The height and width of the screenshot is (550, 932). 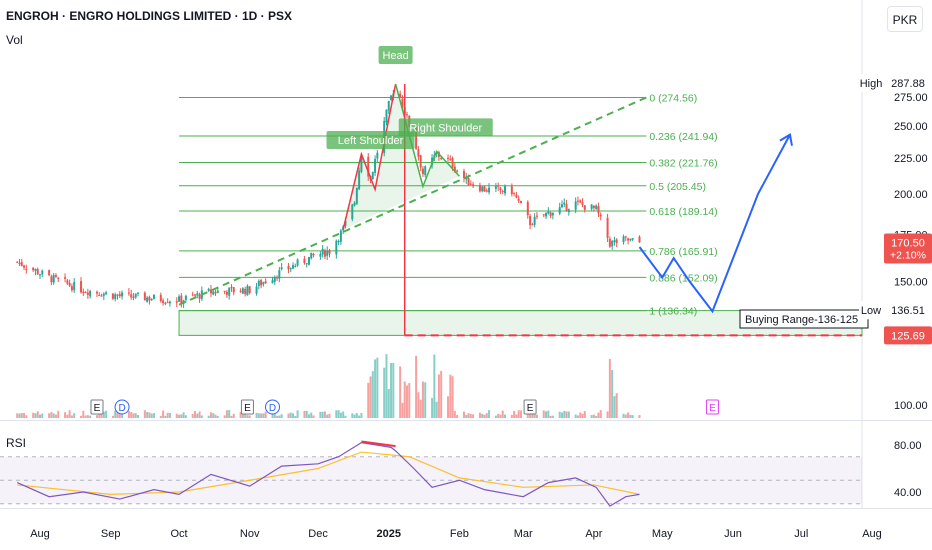 I want to click on time-axis-label: 2025, so click(x=389, y=534).